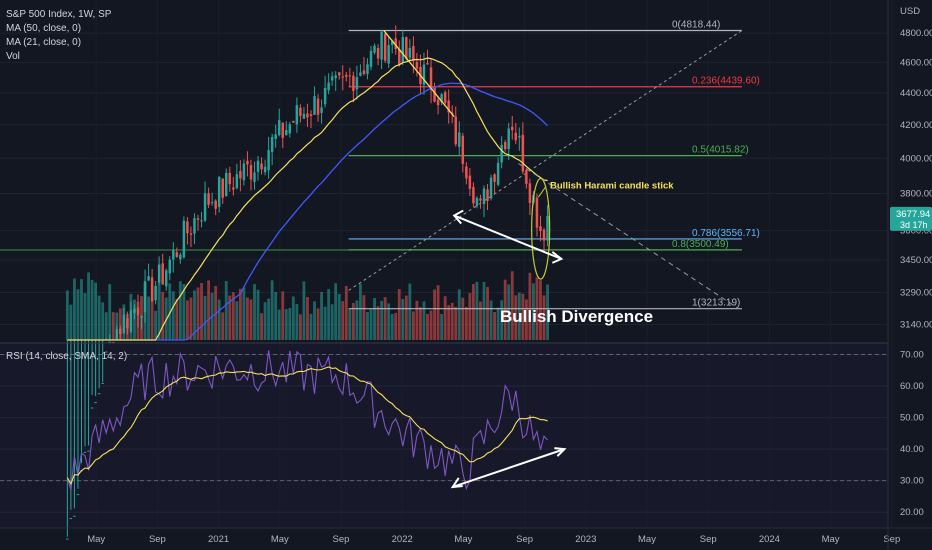  I want to click on volume-bars, so click(307, 305).